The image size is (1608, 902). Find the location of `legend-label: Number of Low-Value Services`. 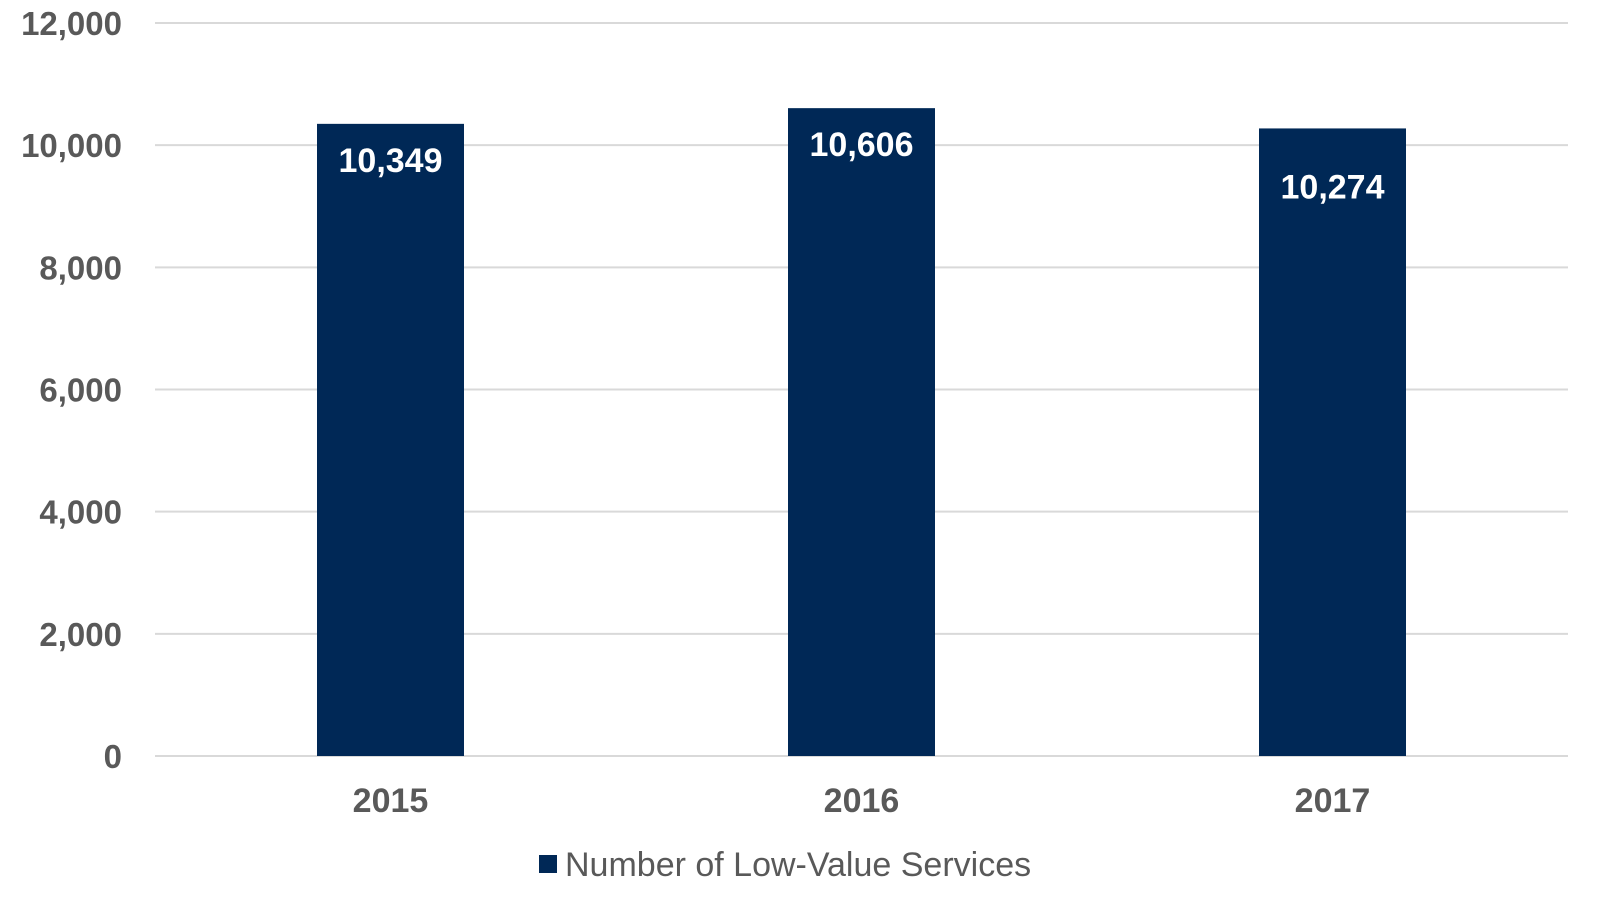

legend-label: Number of Low-Value Services is located at coordinates (798, 865).